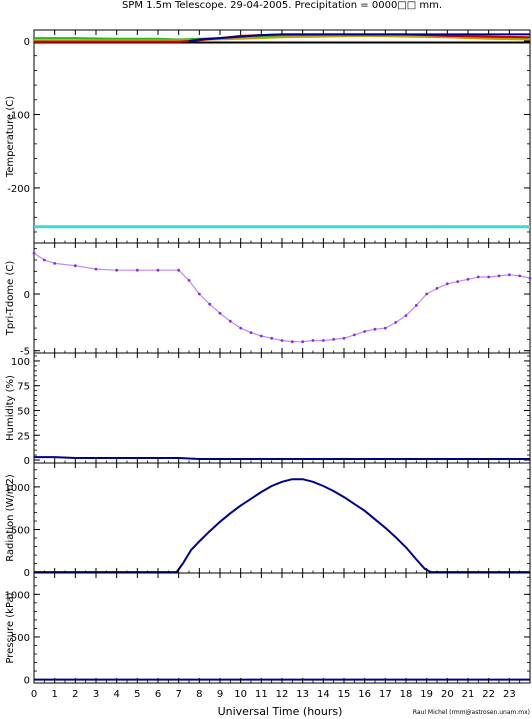 This screenshot has width=532, height=719. What do you see at coordinates (23, 436) in the screenshot?
I see `y-tick-label: 25` at bounding box center [23, 436].